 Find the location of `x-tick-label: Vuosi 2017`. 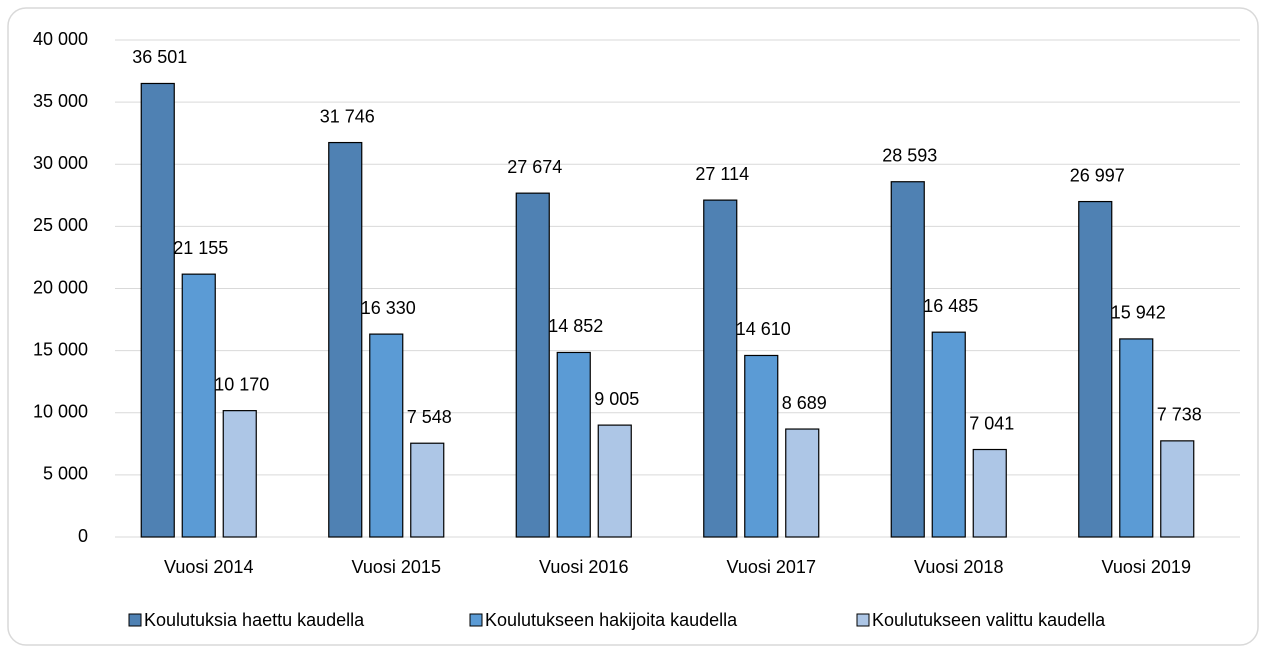

x-tick-label: Vuosi 2017 is located at coordinates (771, 567).